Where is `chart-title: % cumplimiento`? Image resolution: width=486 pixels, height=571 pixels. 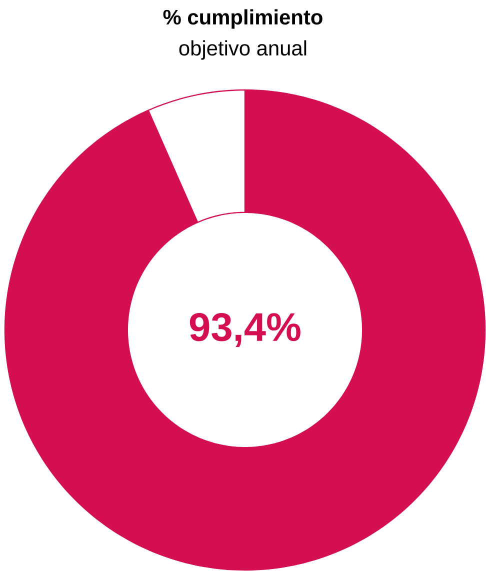 chart-title: % cumplimiento is located at coordinates (242, 19).